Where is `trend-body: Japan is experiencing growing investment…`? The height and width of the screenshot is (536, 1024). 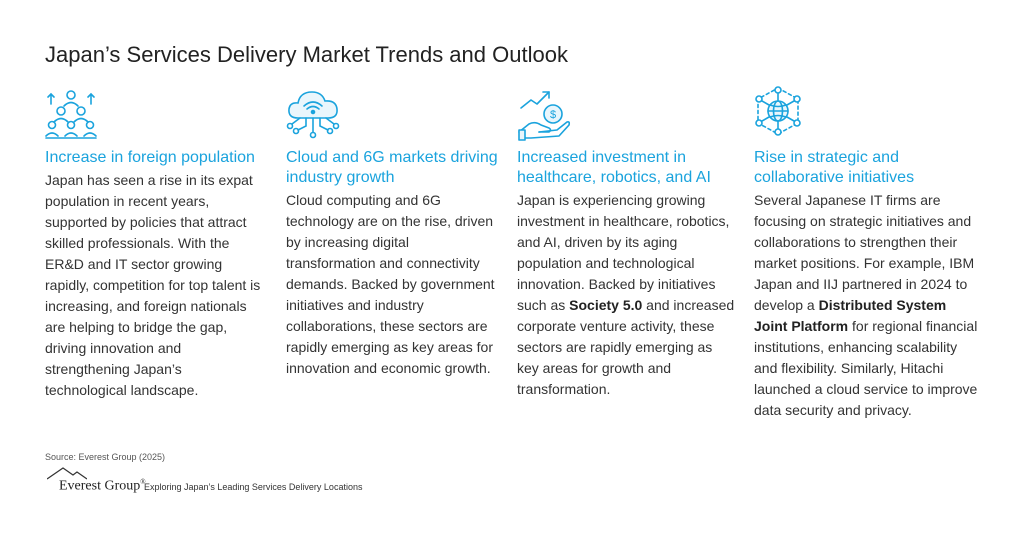
trend-body: Japan is experiencing growing investment… is located at coordinates (626, 295).